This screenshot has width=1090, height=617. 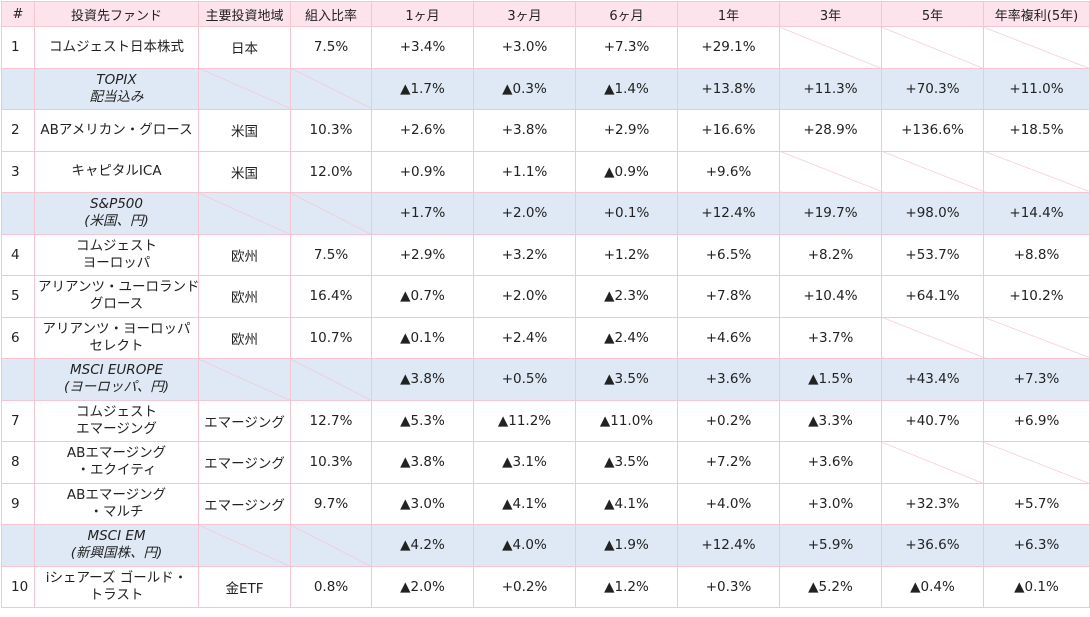 I want to click on return-cell: +7.2%, so click(x=728, y=462).